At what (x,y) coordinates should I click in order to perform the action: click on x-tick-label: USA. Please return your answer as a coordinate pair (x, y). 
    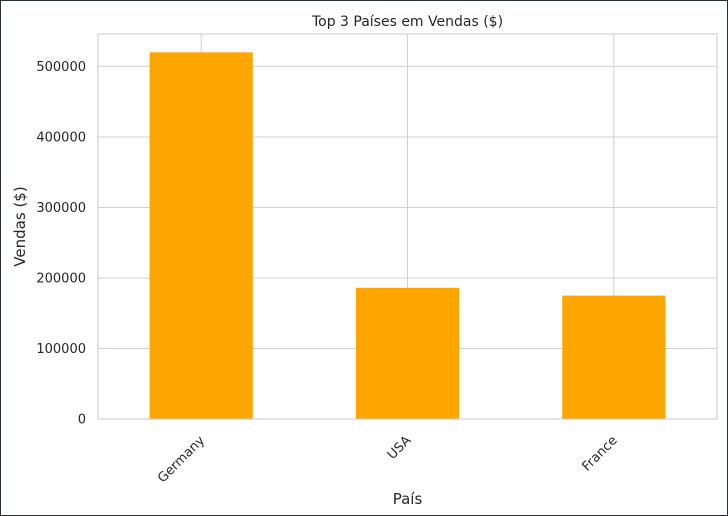
    Looking at the image, I should click on (400, 448).